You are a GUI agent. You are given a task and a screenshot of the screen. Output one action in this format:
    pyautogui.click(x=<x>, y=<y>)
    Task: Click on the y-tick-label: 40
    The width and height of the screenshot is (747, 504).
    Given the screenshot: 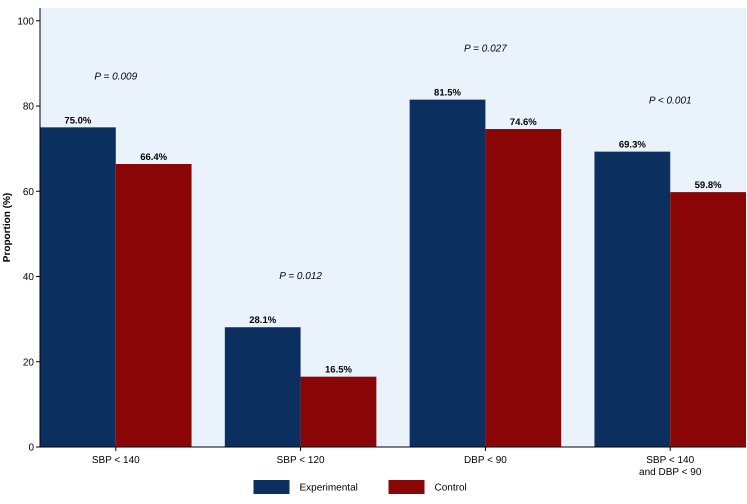 What is the action you would take?
    pyautogui.click(x=28, y=278)
    